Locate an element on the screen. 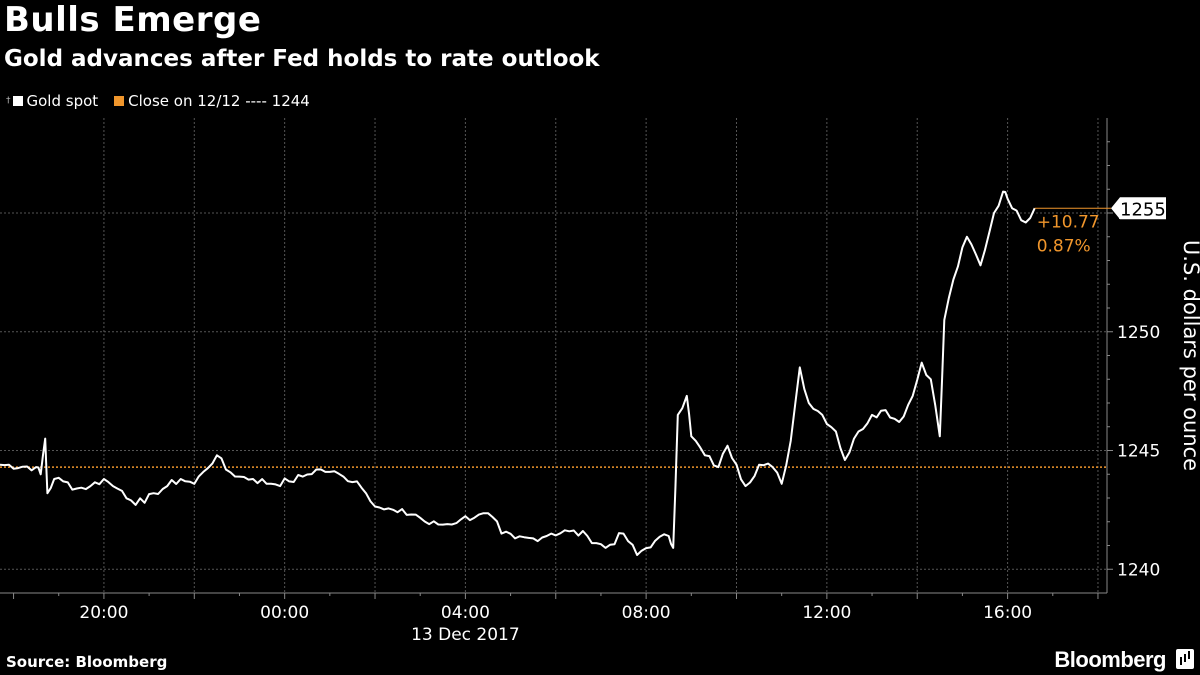 The height and width of the screenshot is (675, 1200). last-value-tag is located at coordinates (1138, 208).